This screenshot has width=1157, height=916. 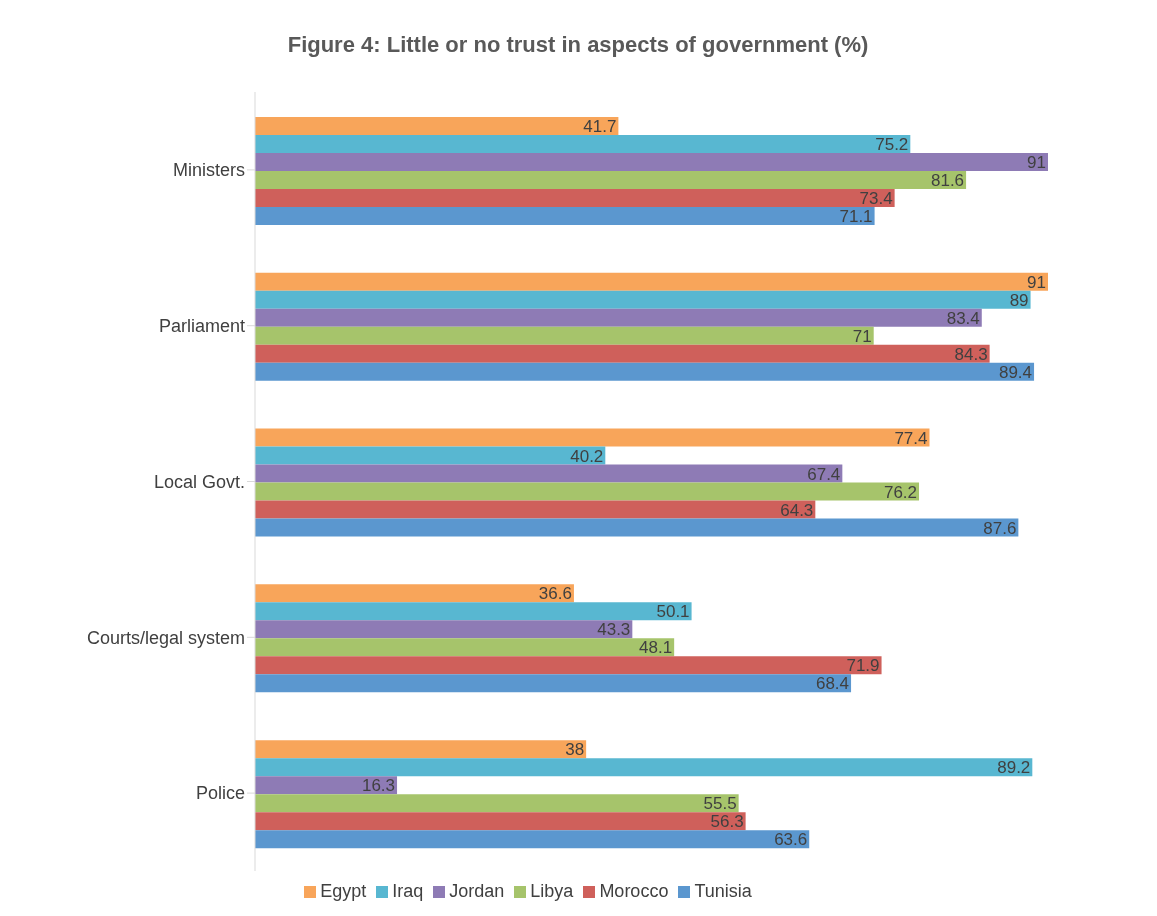 What do you see at coordinates (971, 354) in the screenshot?
I see `data-label: 84.3` at bounding box center [971, 354].